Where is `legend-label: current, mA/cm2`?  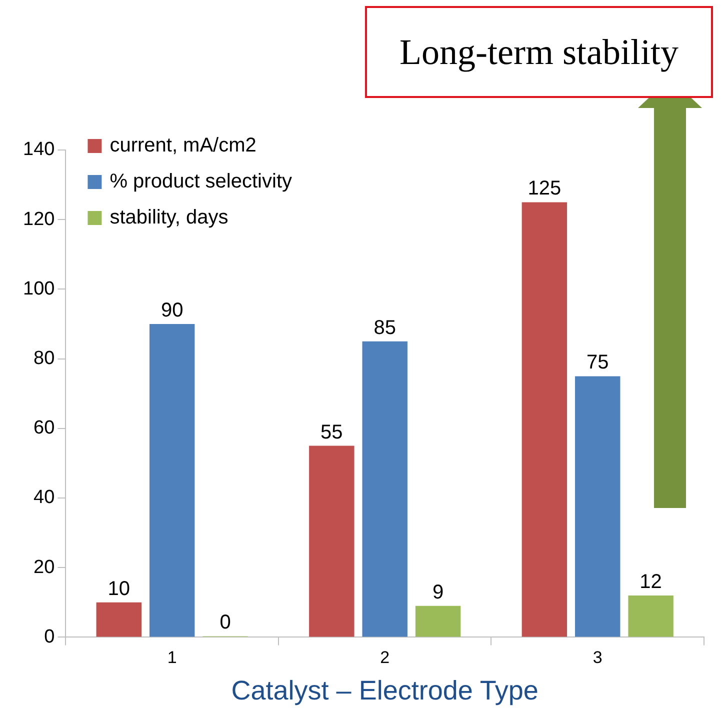 legend-label: current, mA/cm2 is located at coordinates (183, 145).